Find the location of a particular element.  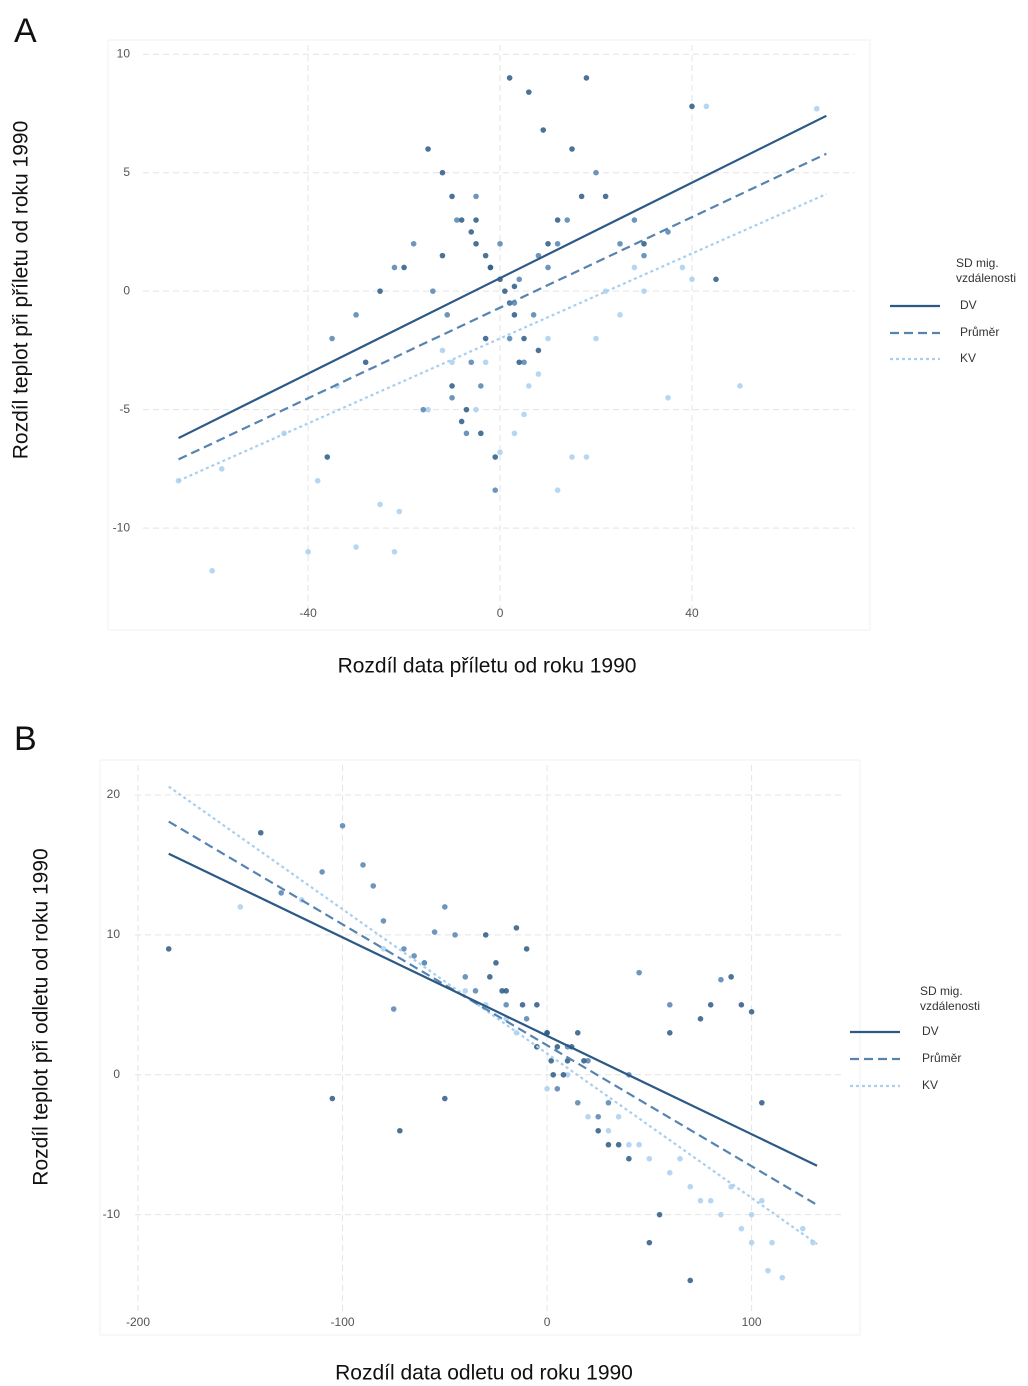

y-tick-label: -5 is located at coordinates (124, 409).